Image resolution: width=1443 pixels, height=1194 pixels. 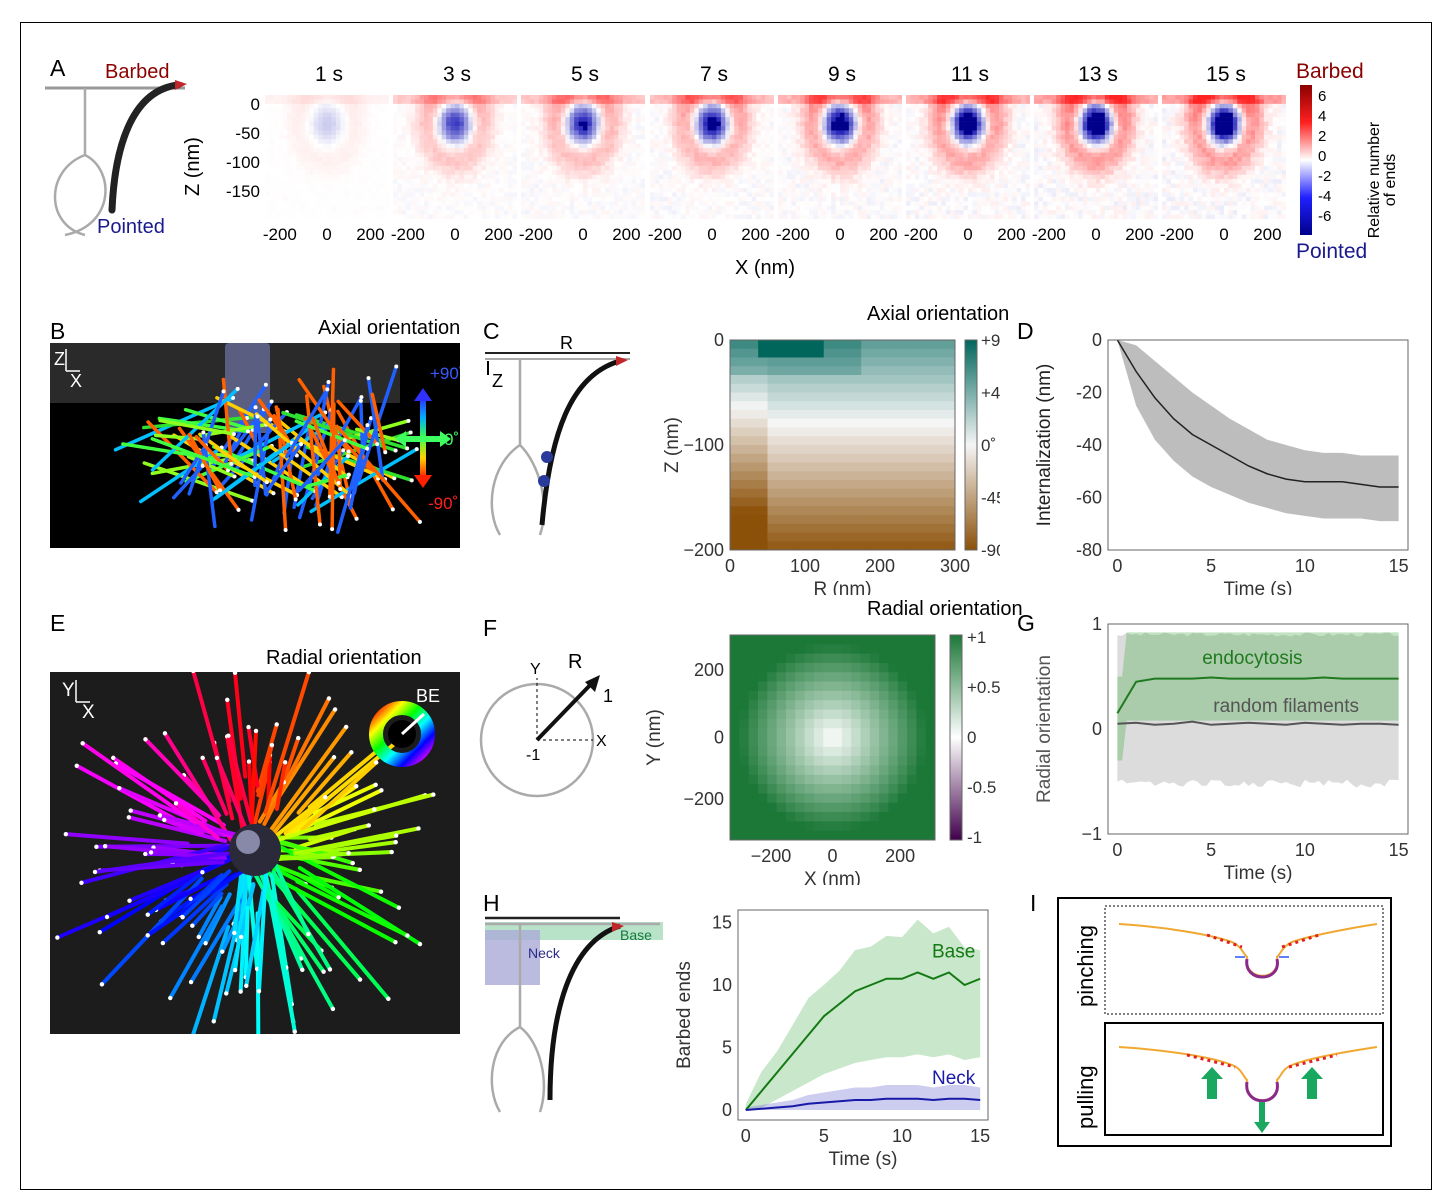 I want to click on svg-text: X, so click(x=601, y=741).